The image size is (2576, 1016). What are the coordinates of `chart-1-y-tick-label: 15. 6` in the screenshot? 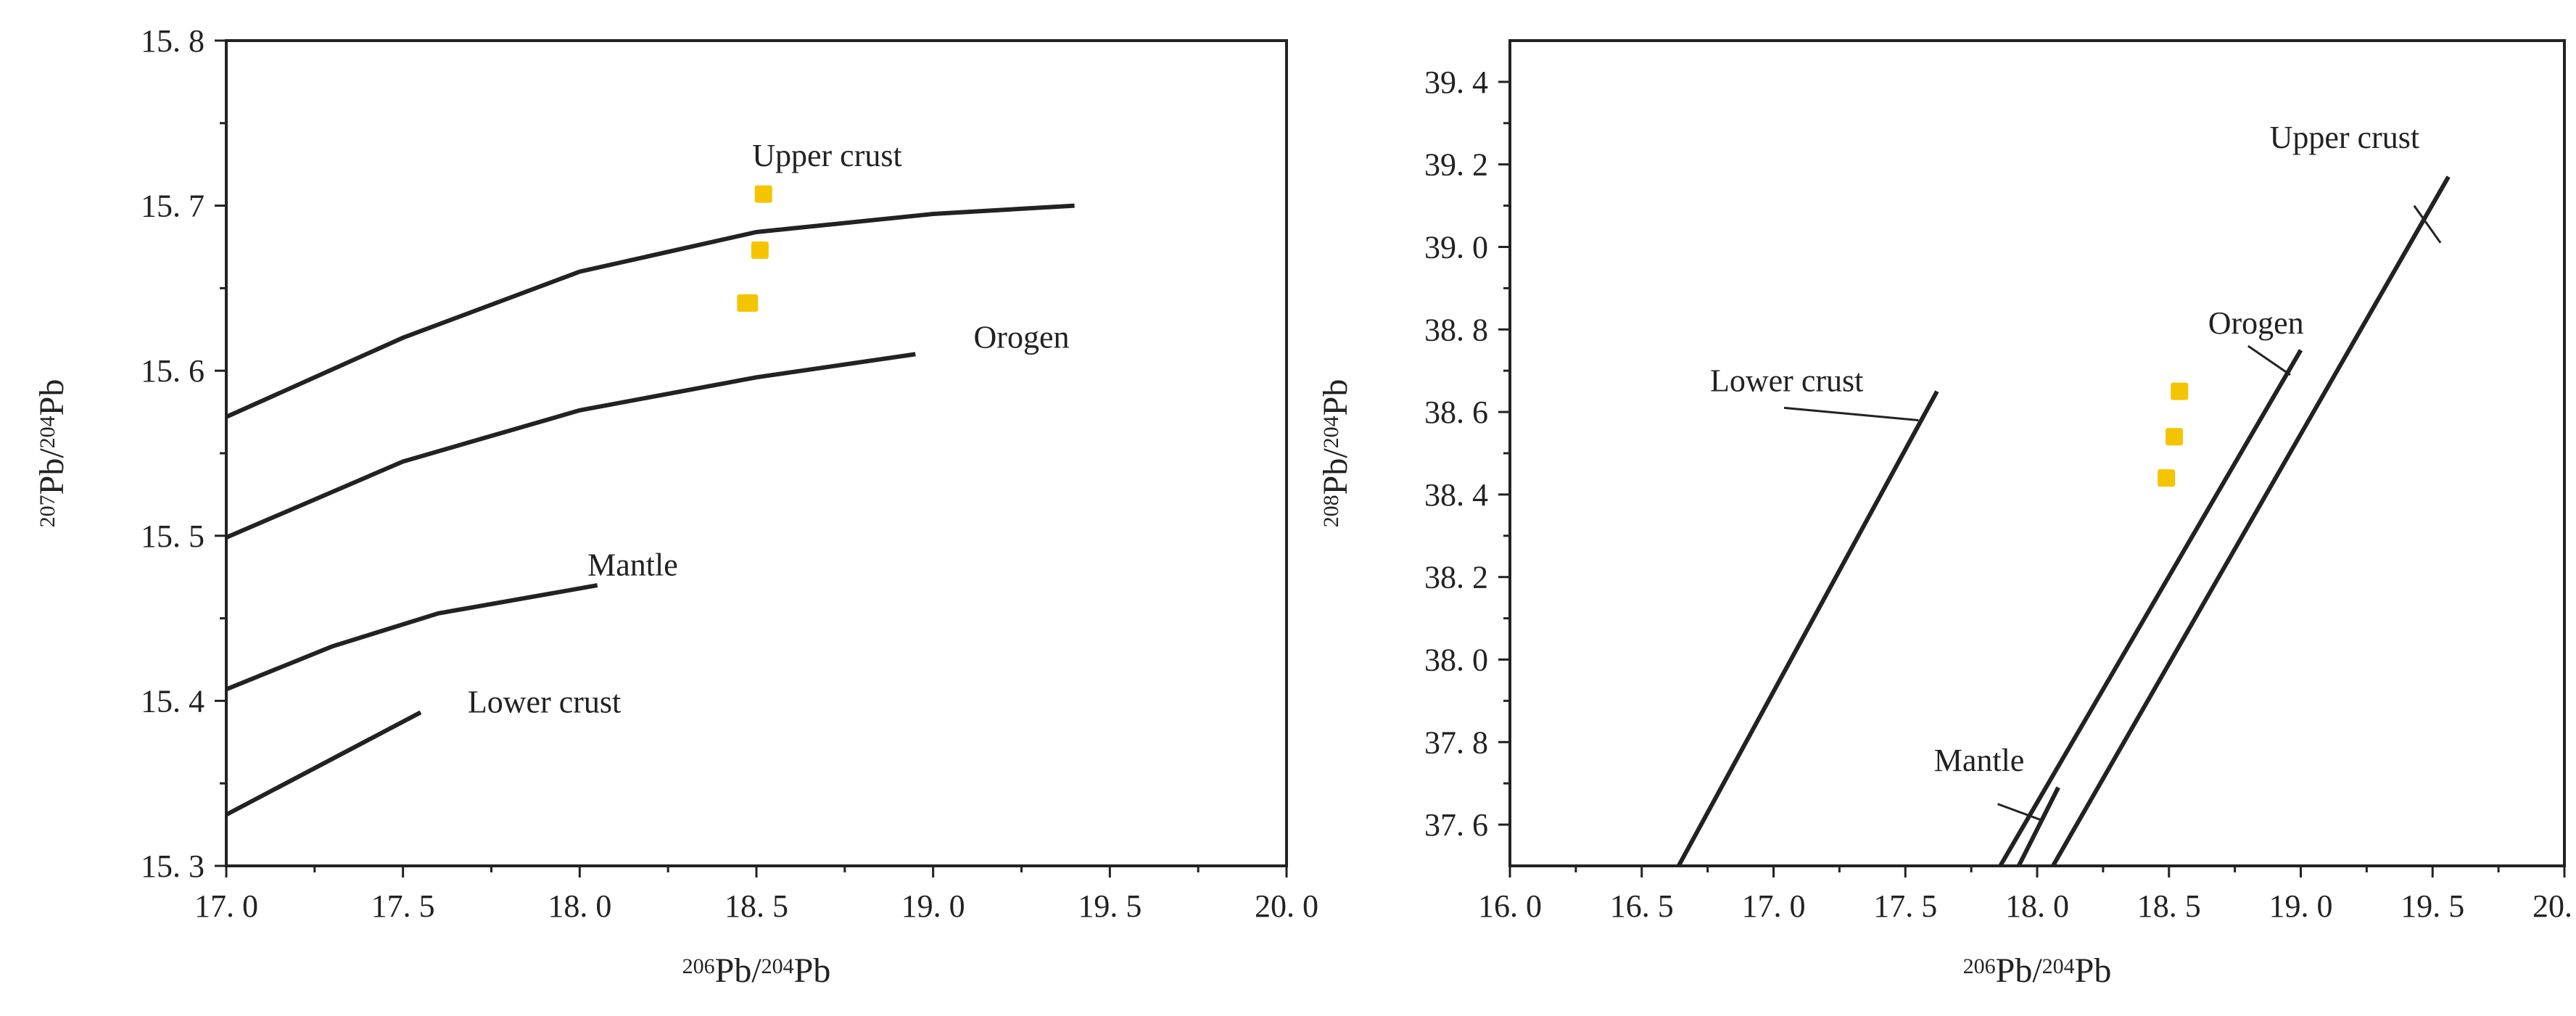 It's located at (173, 371).